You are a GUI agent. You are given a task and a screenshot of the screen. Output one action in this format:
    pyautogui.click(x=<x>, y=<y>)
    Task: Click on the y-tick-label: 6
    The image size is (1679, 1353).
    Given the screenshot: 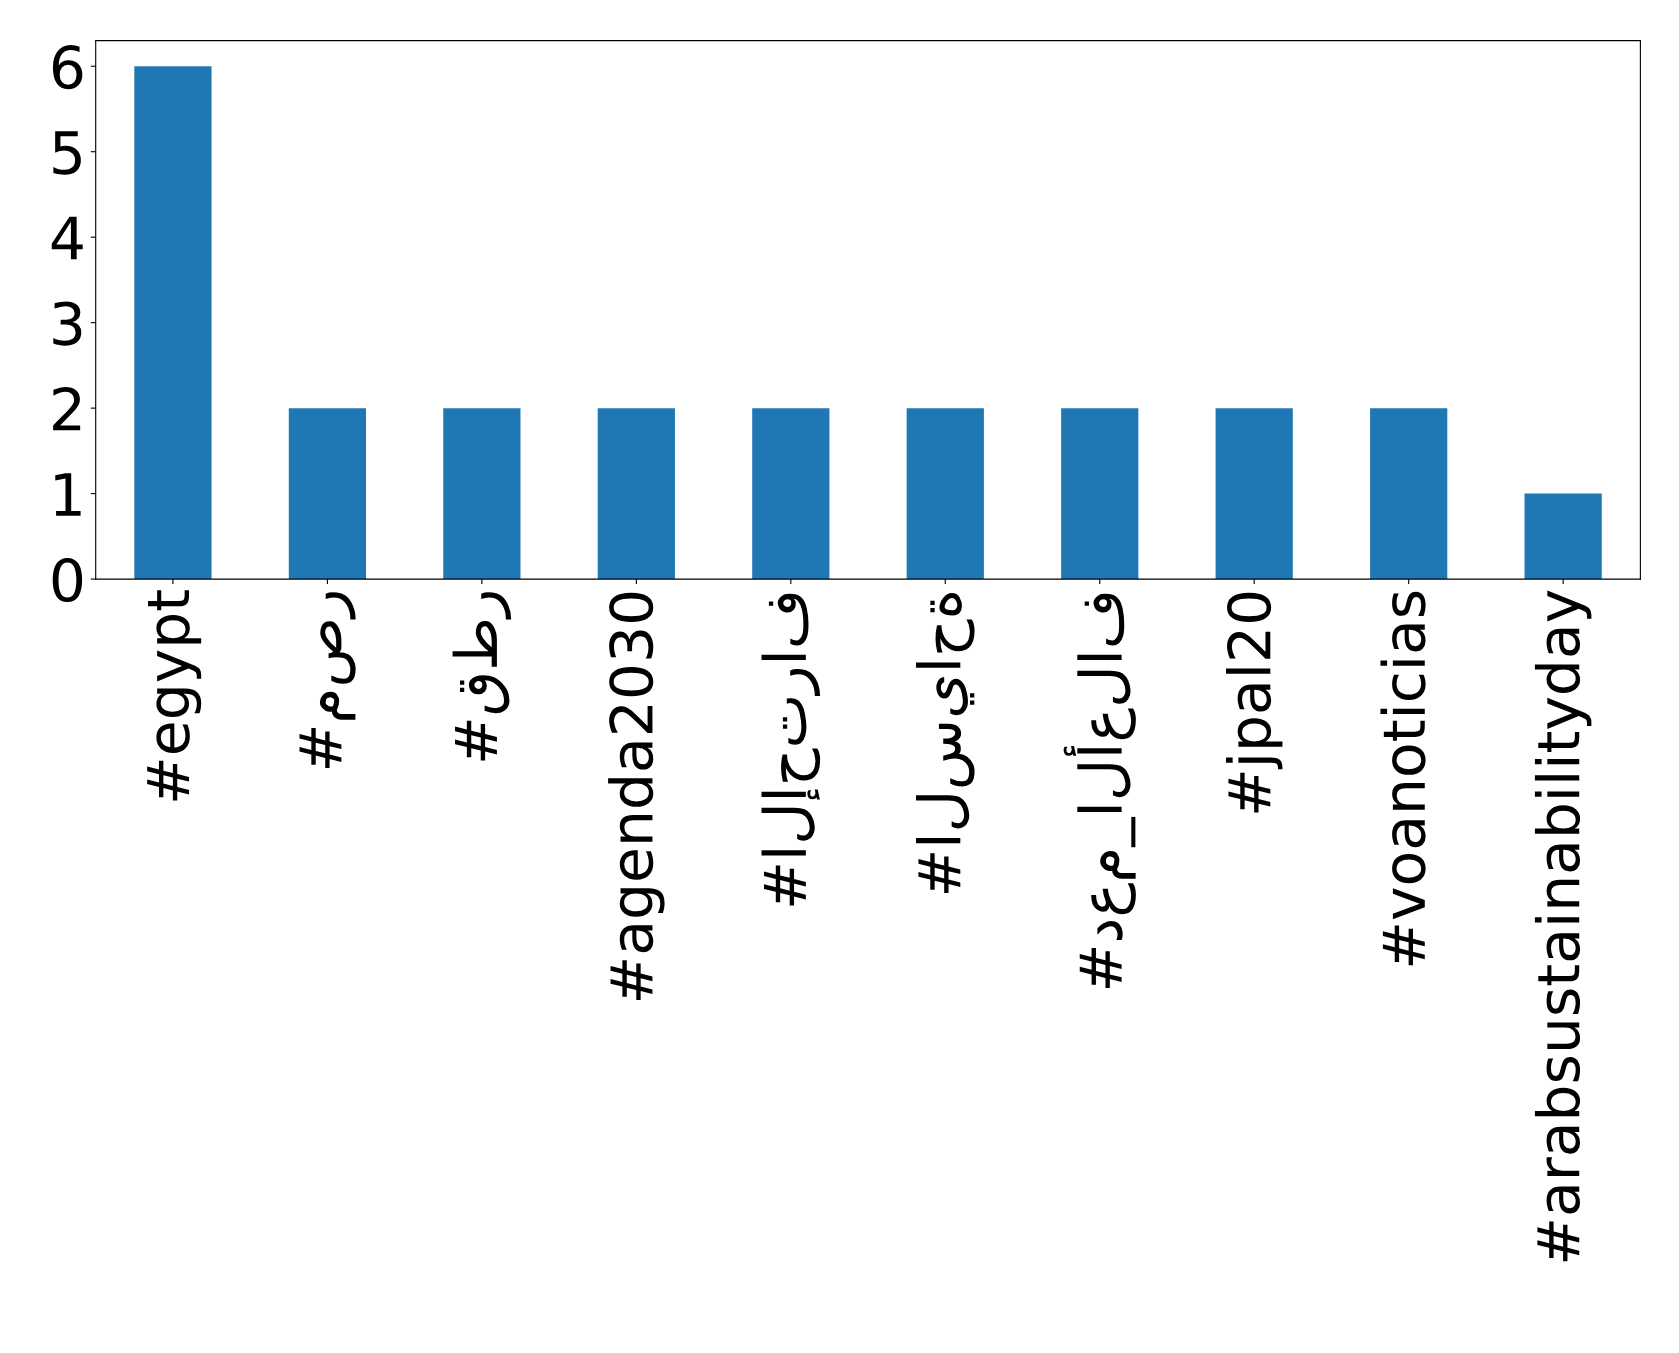 What is the action you would take?
    pyautogui.click(x=67, y=67)
    